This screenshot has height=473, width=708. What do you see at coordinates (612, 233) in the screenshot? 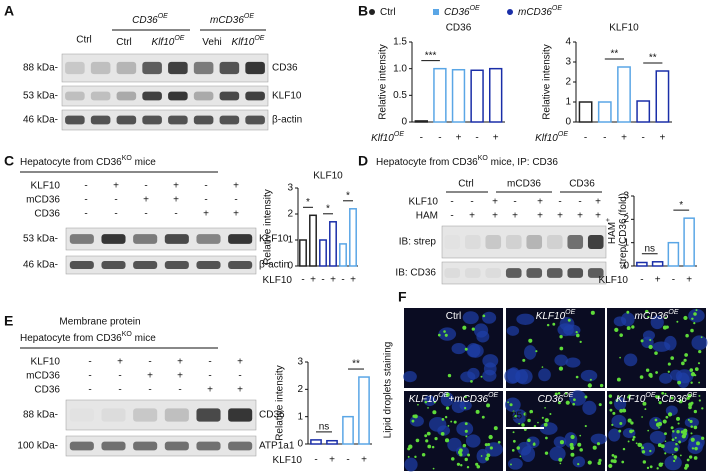
I see `text-part: HAM` at bounding box center [612, 233].